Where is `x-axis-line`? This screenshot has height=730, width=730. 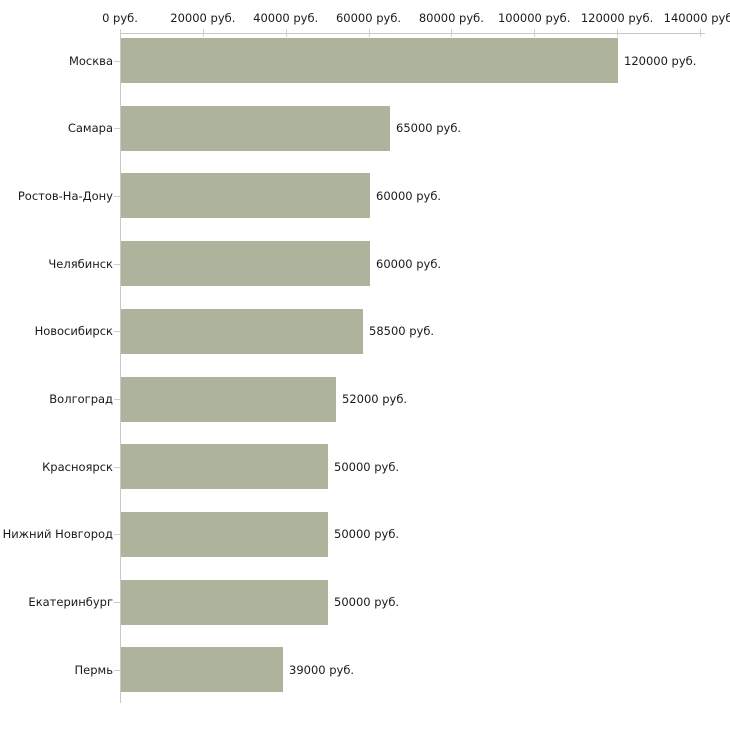 x-axis-line is located at coordinates (412, 33).